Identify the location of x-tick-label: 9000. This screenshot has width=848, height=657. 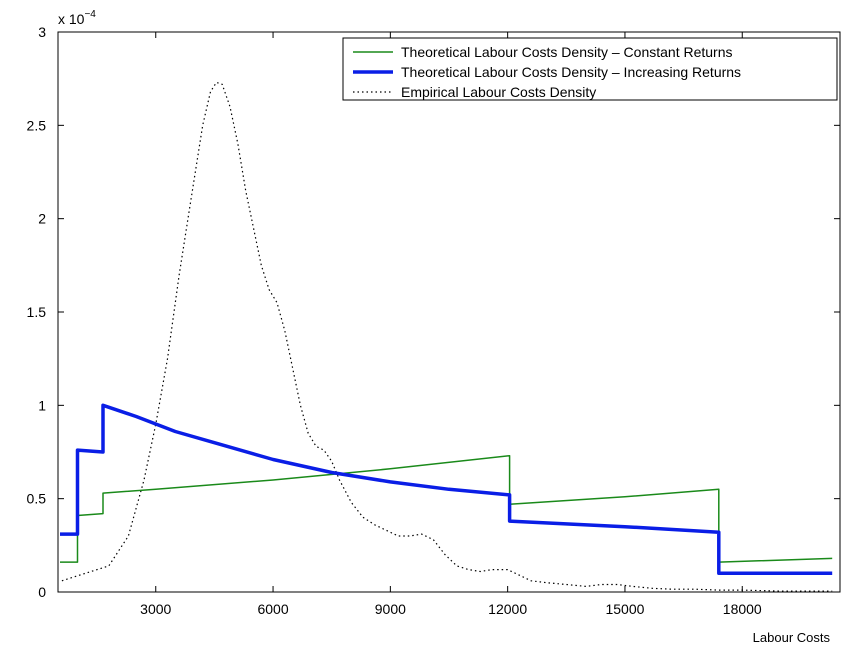
(390, 609).